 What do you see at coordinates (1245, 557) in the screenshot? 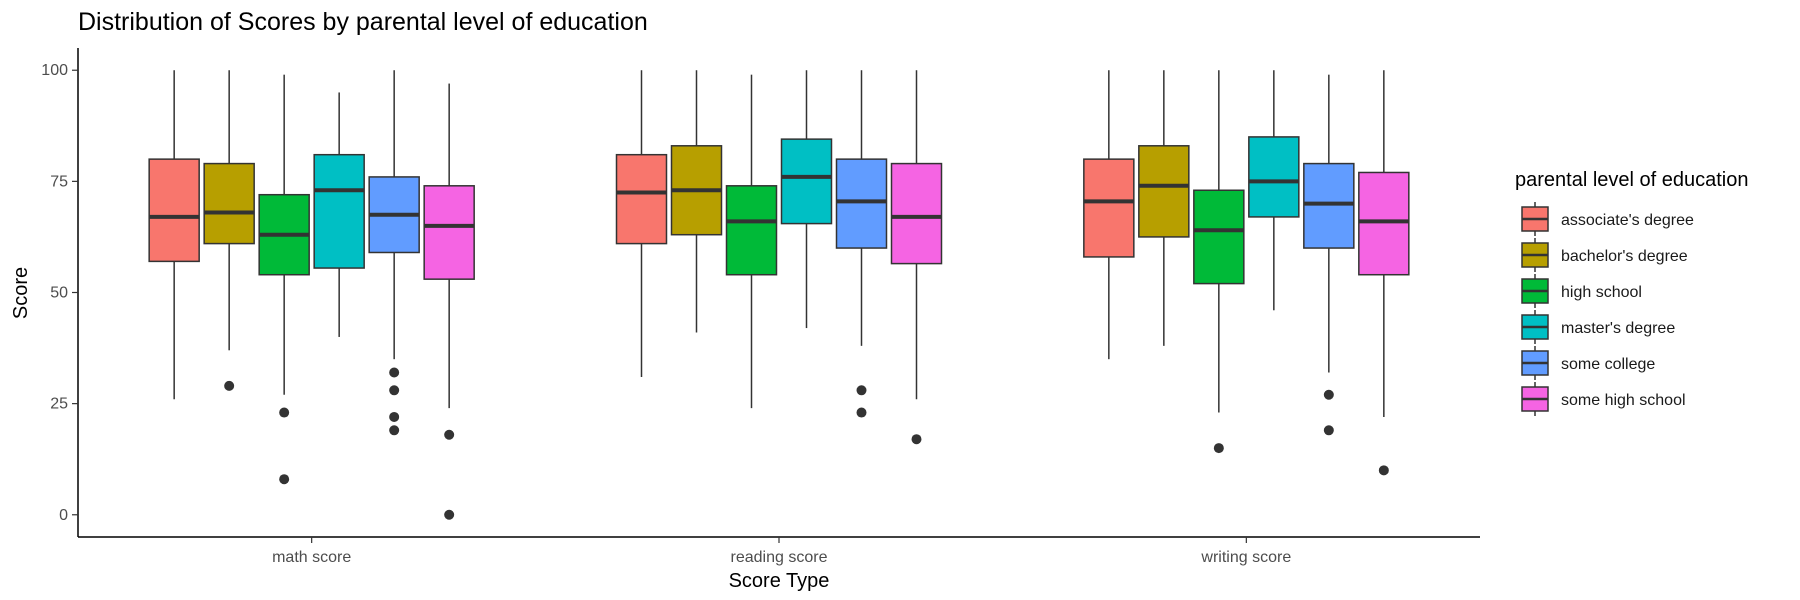
I see `x-tick-label: writing score` at bounding box center [1245, 557].